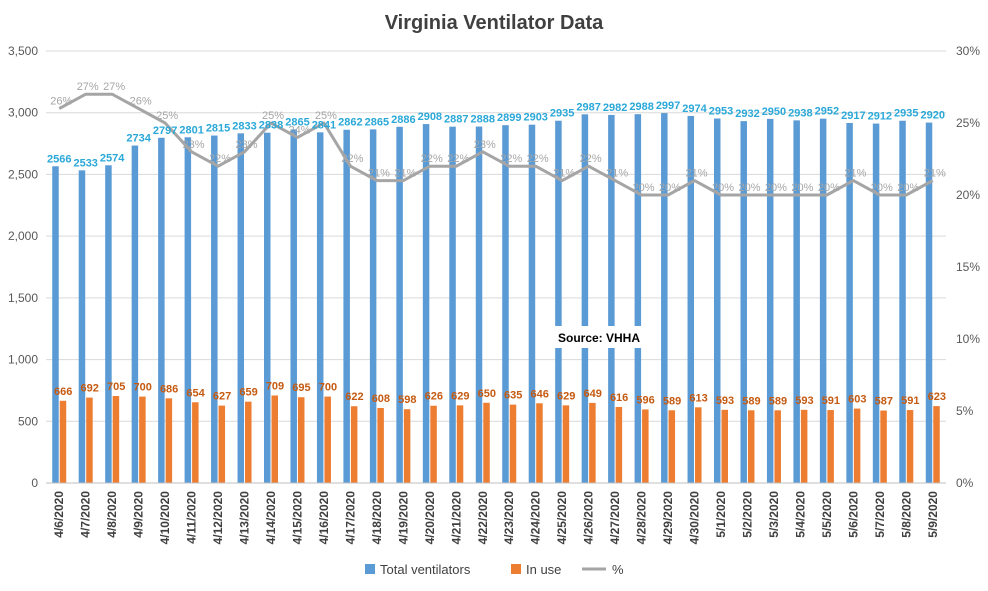 This screenshot has height=591, width=988. Describe the element at coordinates (535, 118) in the screenshot. I see `data-label-total: 2903` at that location.